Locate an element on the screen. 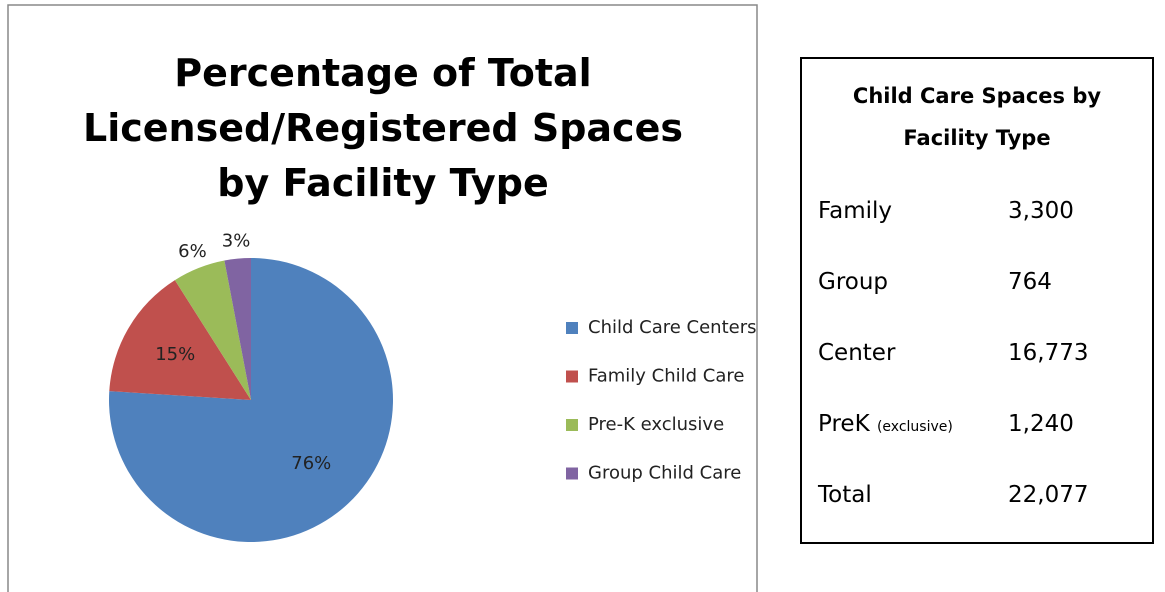 This screenshot has height=592, width=1165. row-label-text: Total is located at coordinates (845, 495).